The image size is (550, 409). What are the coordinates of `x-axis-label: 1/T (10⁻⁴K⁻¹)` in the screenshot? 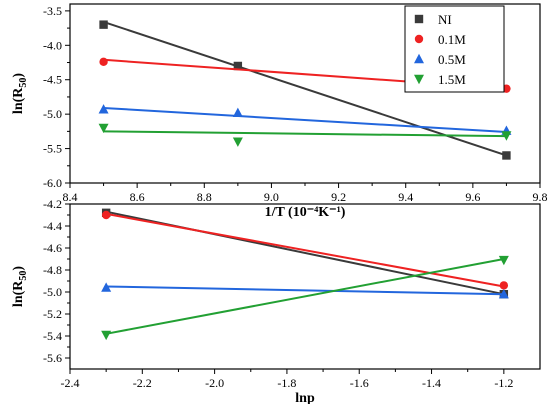 It's located at (305, 212).